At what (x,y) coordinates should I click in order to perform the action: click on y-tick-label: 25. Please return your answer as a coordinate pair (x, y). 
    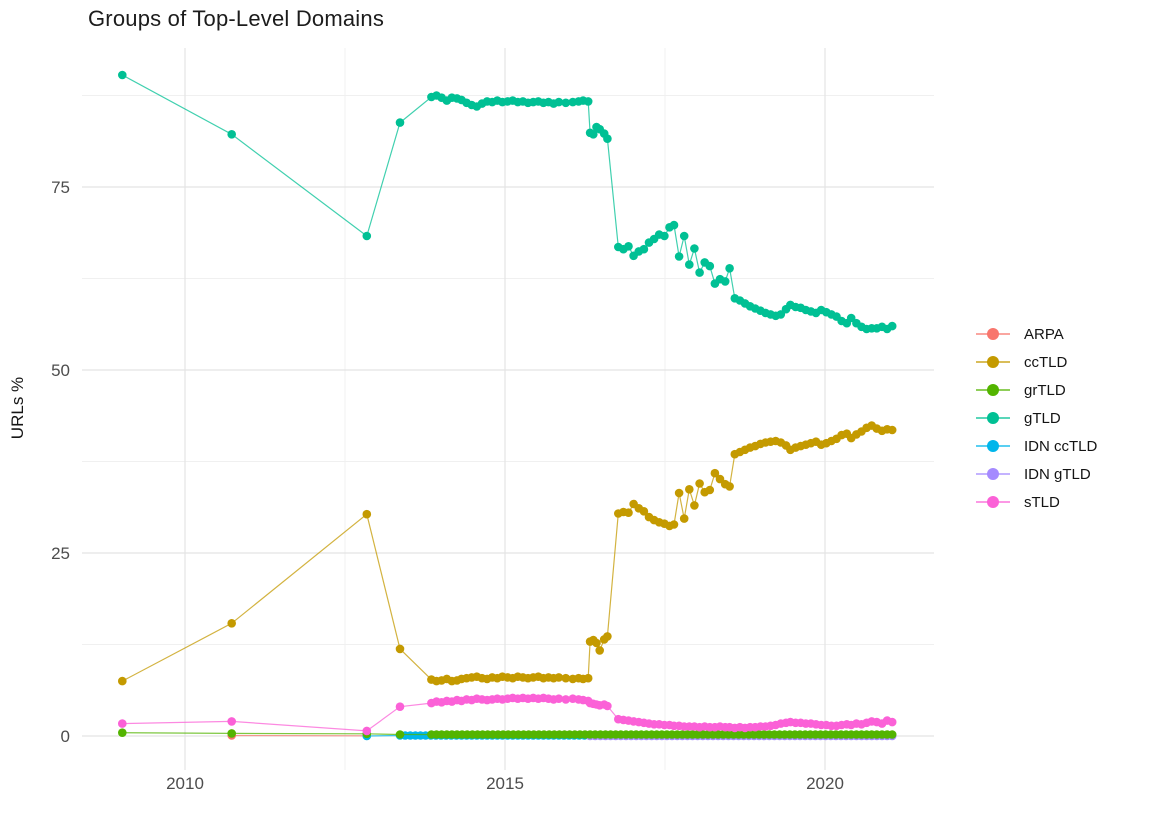
    Looking at the image, I should click on (60, 553).